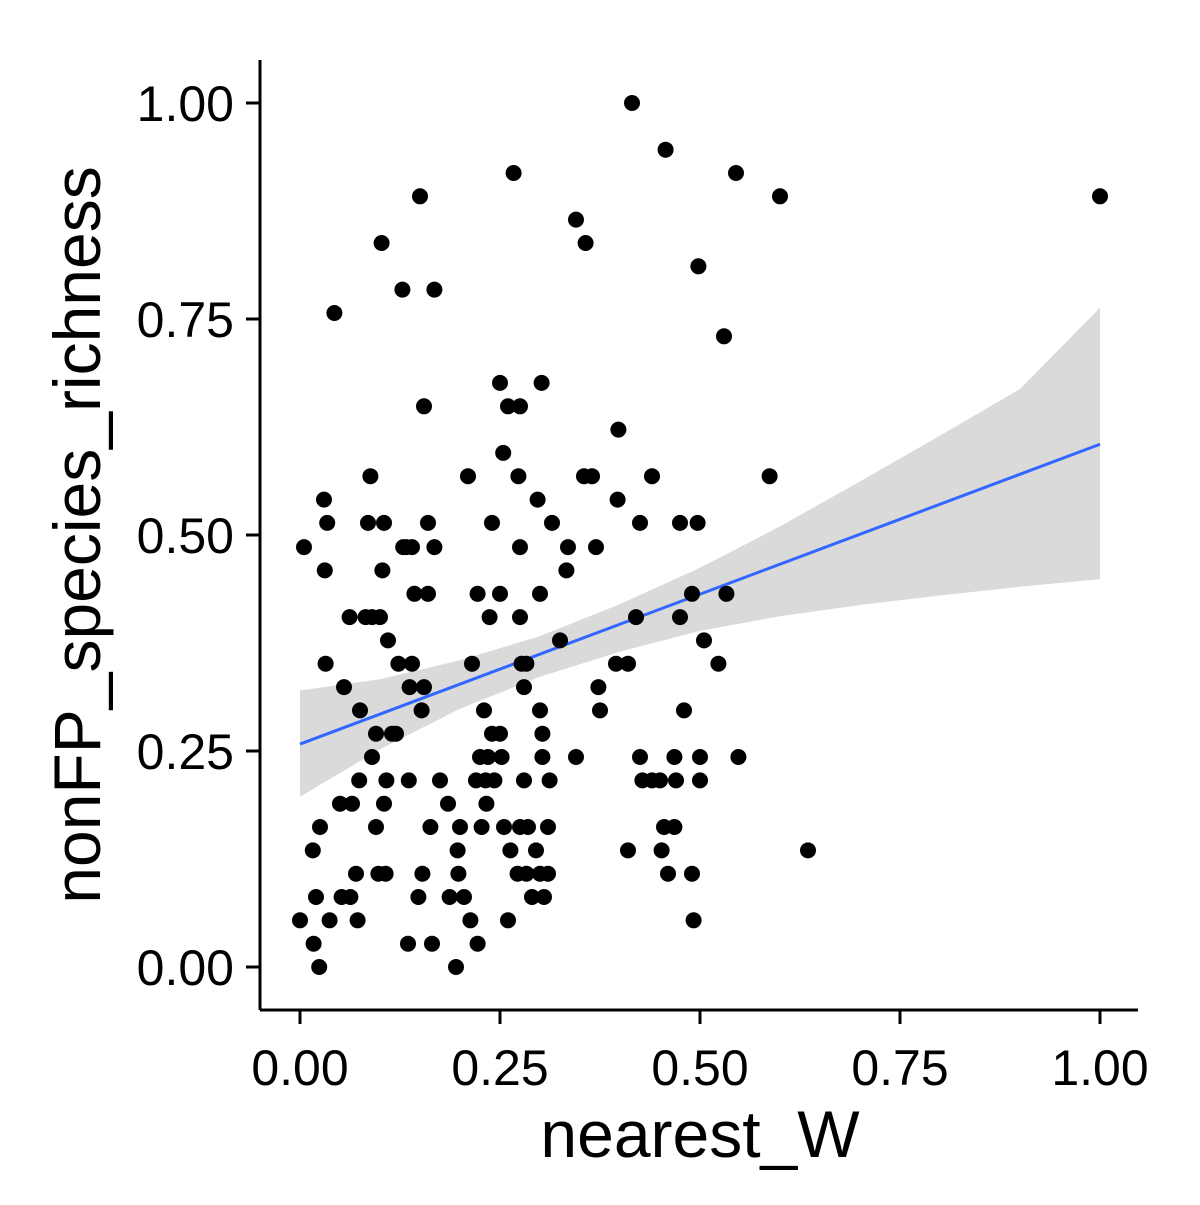  Describe the element at coordinates (1099, 1068) in the screenshot. I see `x-tick-label: 1.00` at that location.